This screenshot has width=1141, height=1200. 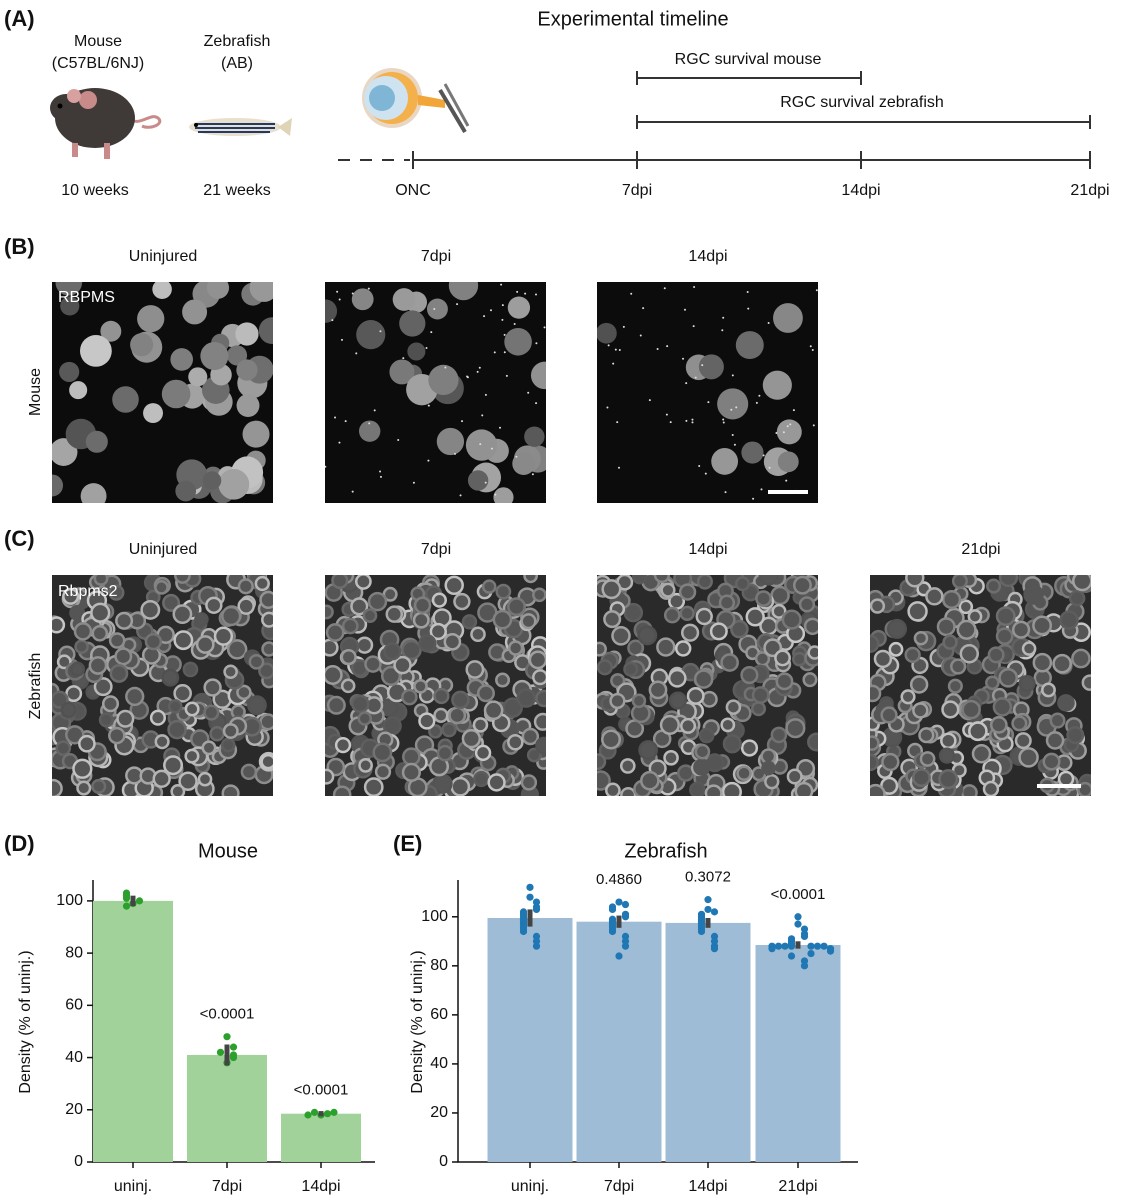 I want to click on animal-name: Zebrafish, so click(x=237, y=41).